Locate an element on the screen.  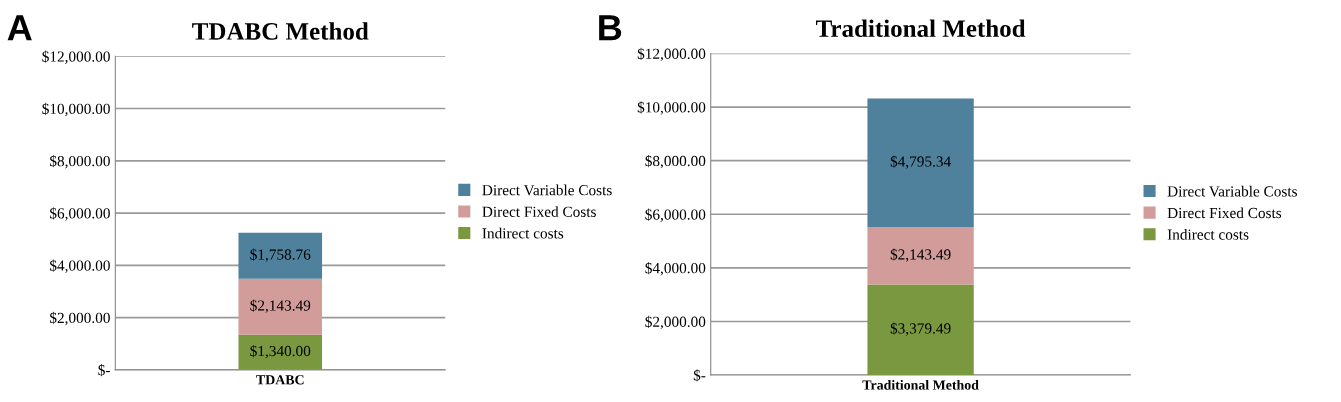
text: A is located at coordinates (19, 28).